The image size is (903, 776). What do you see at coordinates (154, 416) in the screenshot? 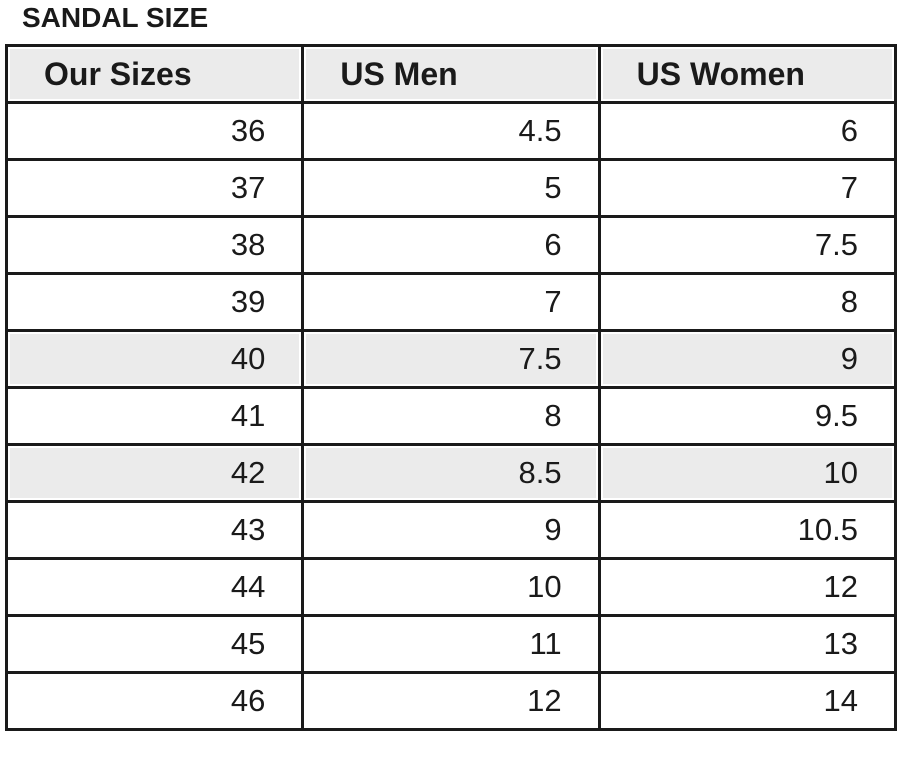
I see `table-cell: 41` at bounding box center [154, 416].